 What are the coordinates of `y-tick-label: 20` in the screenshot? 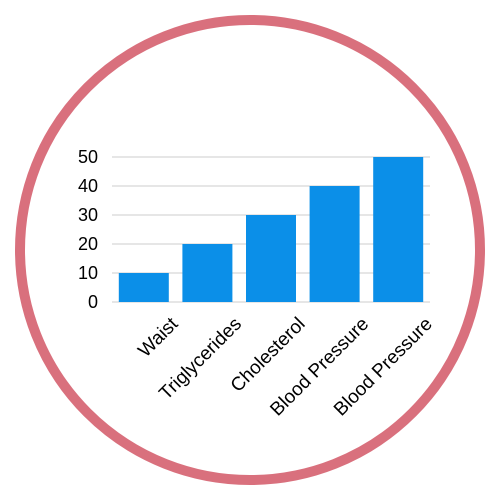 It's located at (88, 244).